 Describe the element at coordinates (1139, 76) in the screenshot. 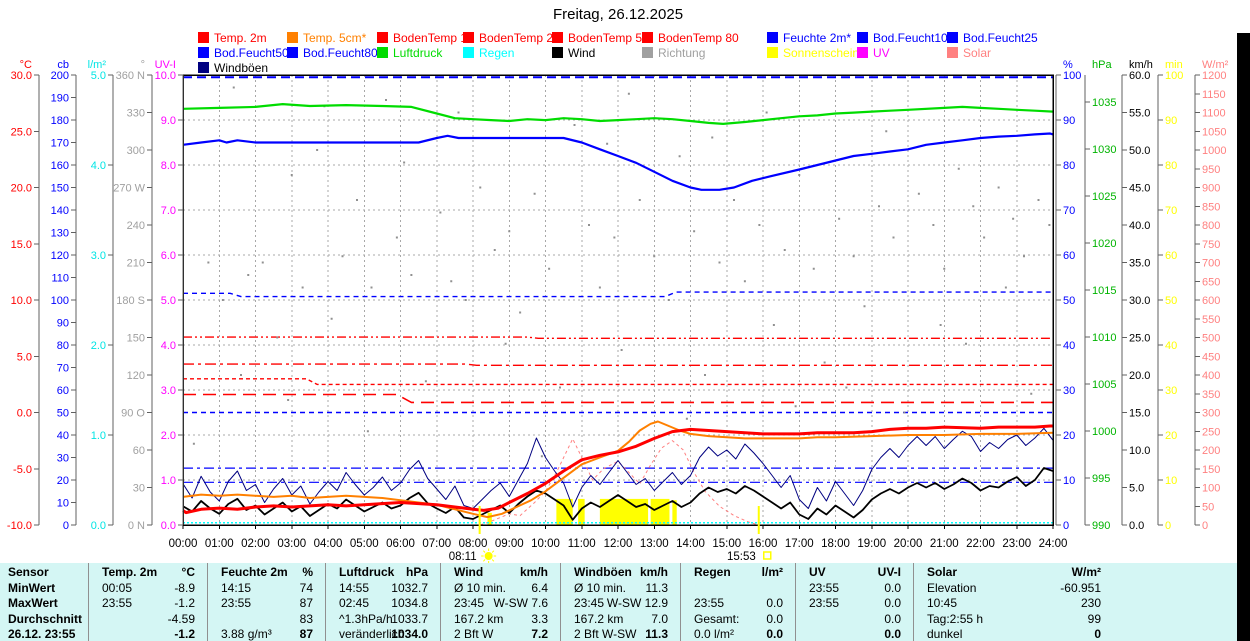

I see `axis-tick-label: 60.0` at that location.